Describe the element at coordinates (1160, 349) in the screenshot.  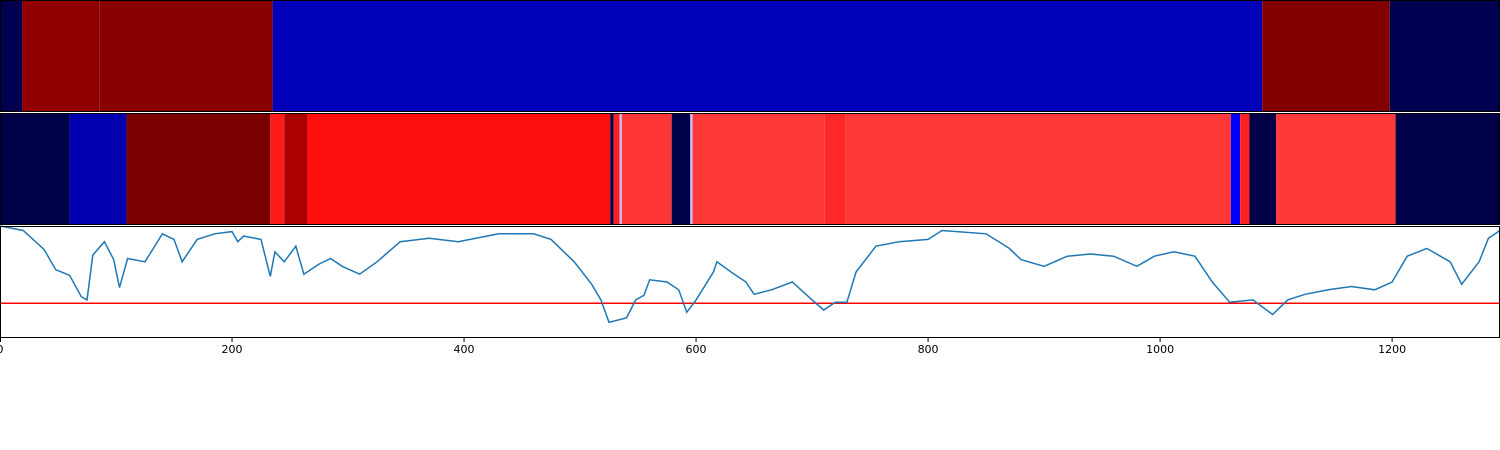
I see `x-tick-label: 1000` at that location.